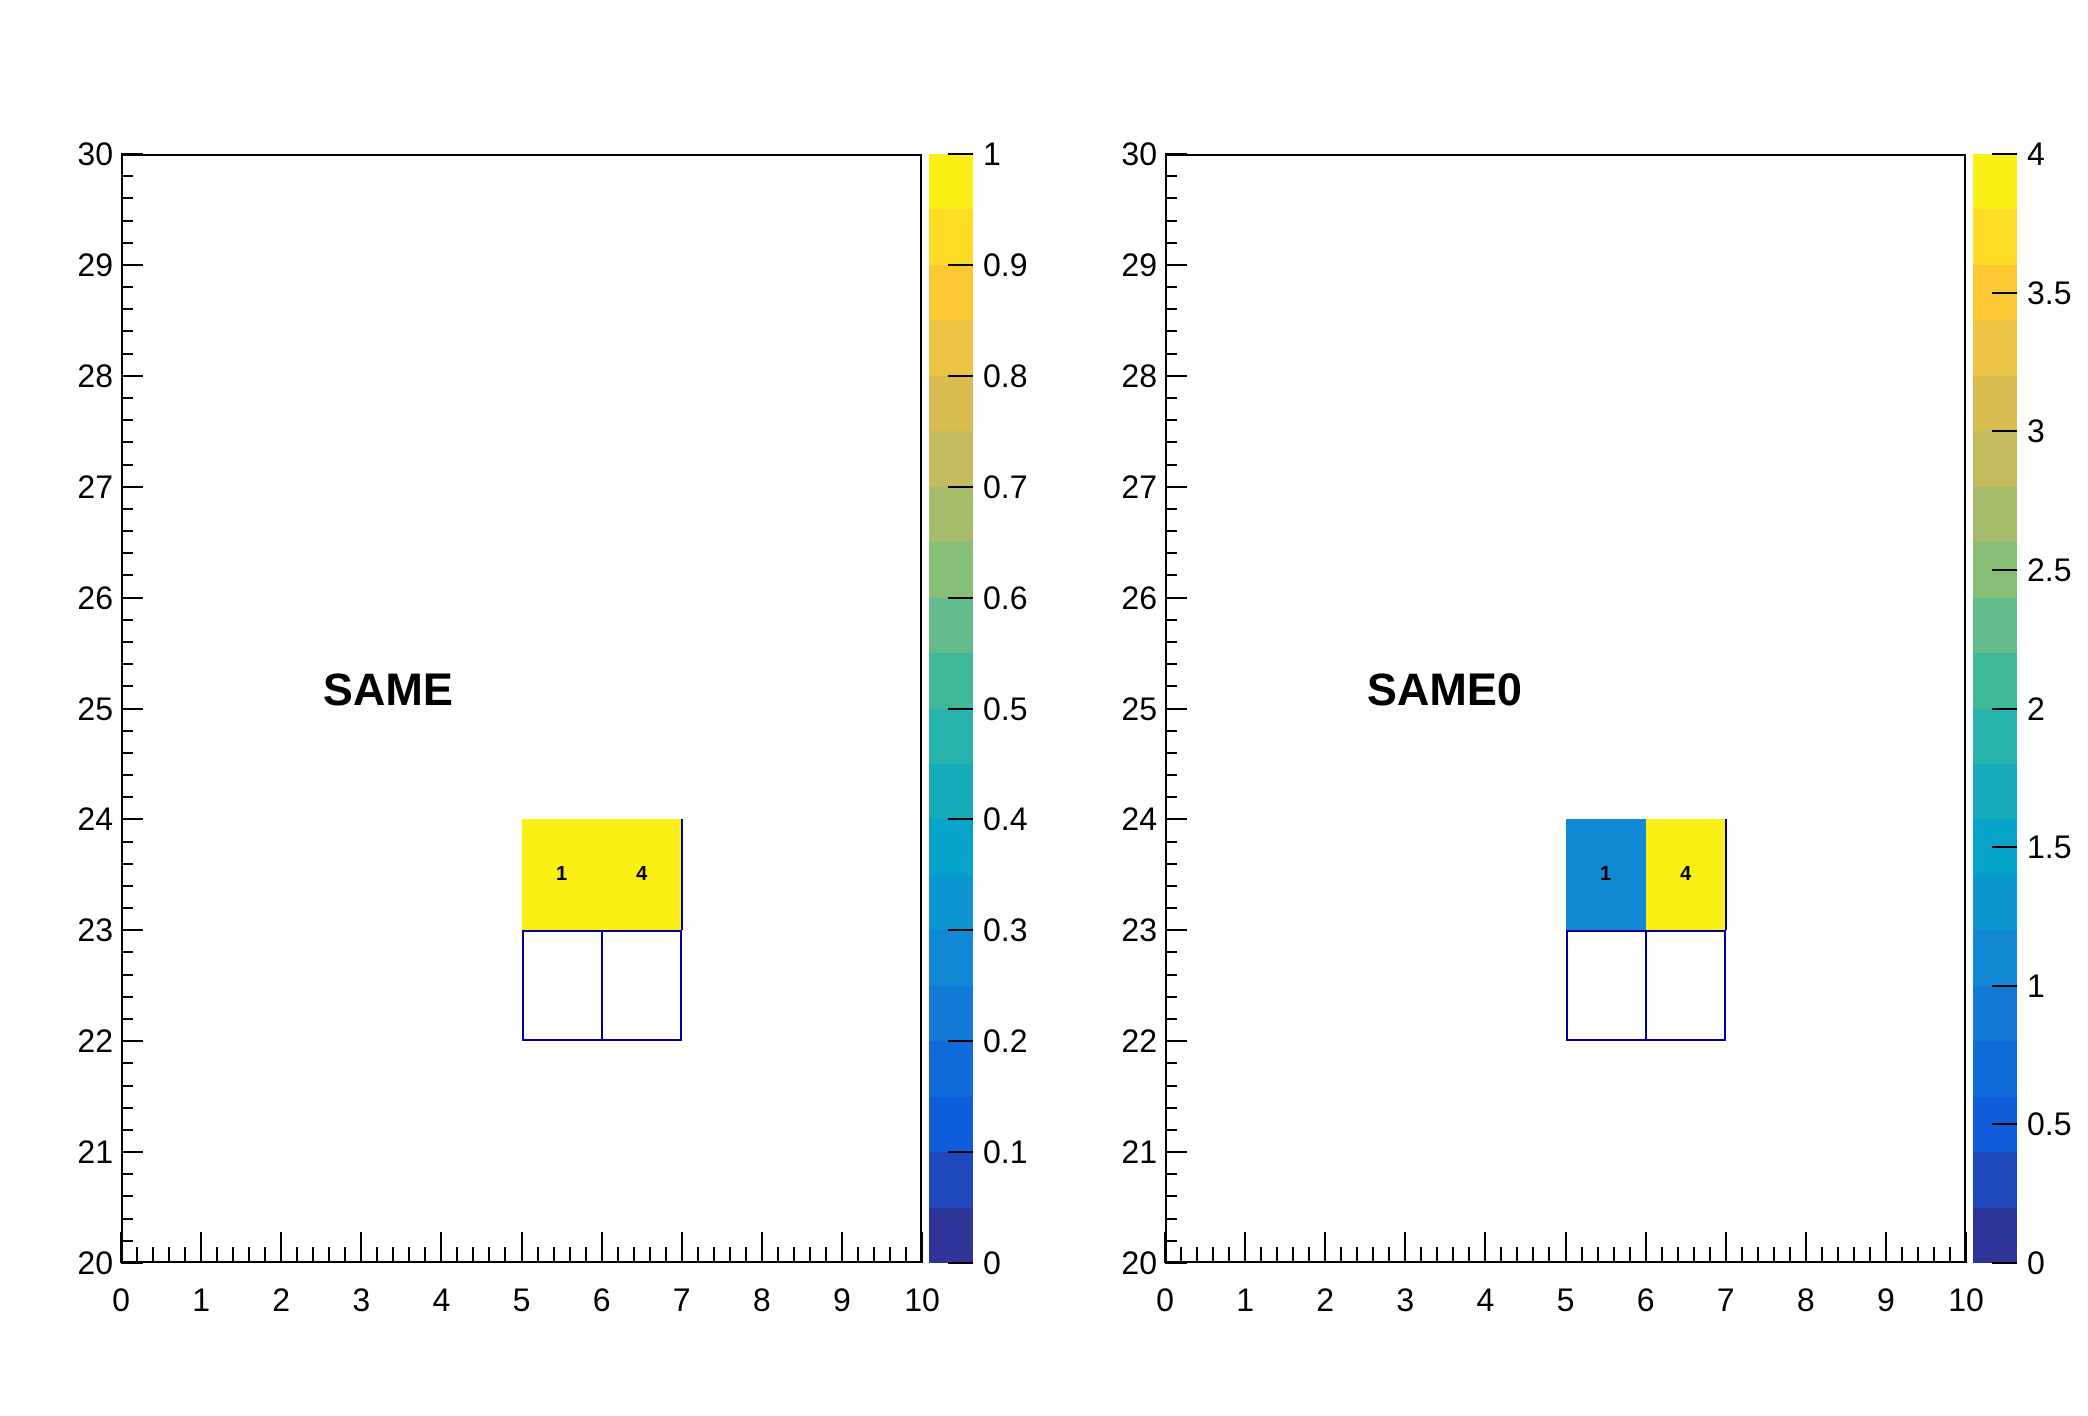 The height and width of the screenshot is (1416, 2088). Describe the element at coordinates (2036, 708) in the screenshot. I see `colorbar-tick-label: 2` at that location.